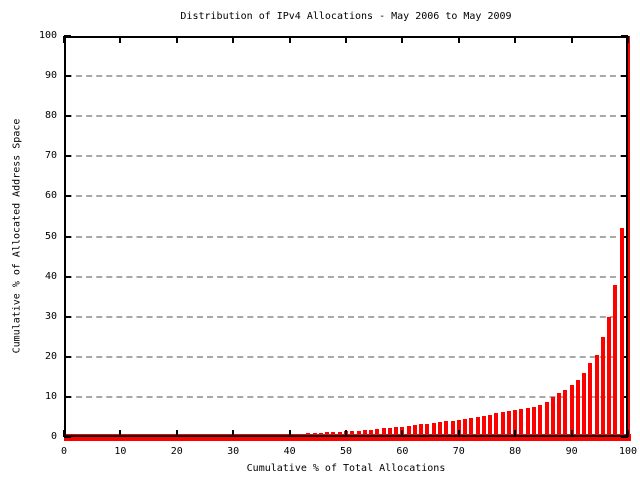 The height and width of the screenshot is (480, 640). I want to click on y-tick-label: 90, so click(50, 76).